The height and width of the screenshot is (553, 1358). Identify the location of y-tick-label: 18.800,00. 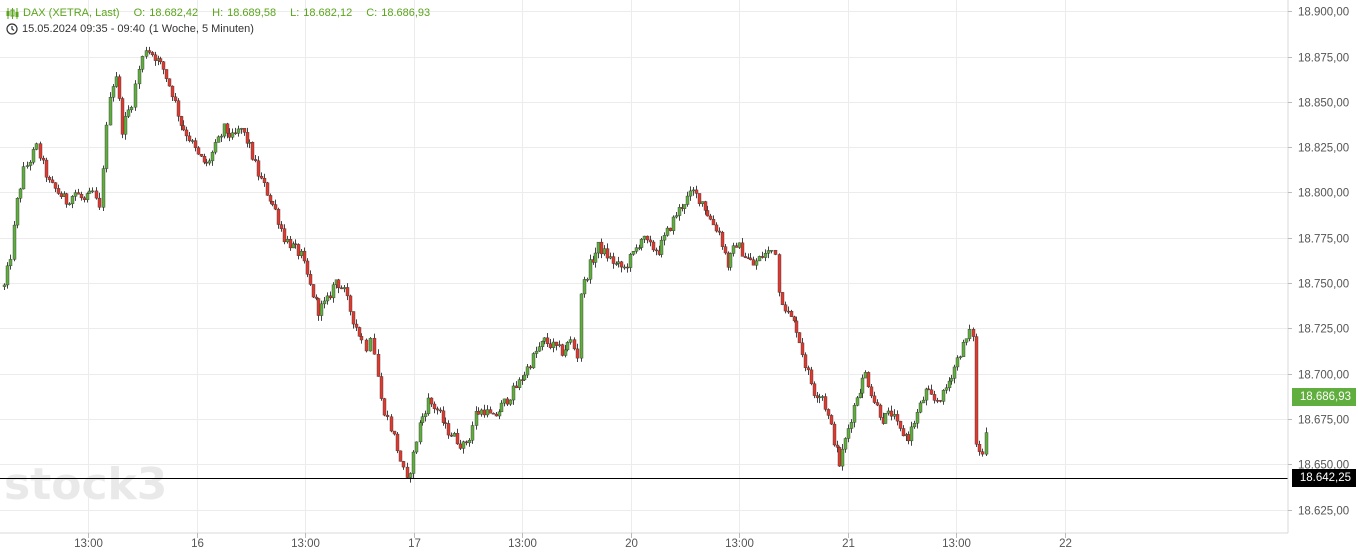
(1323, 194).